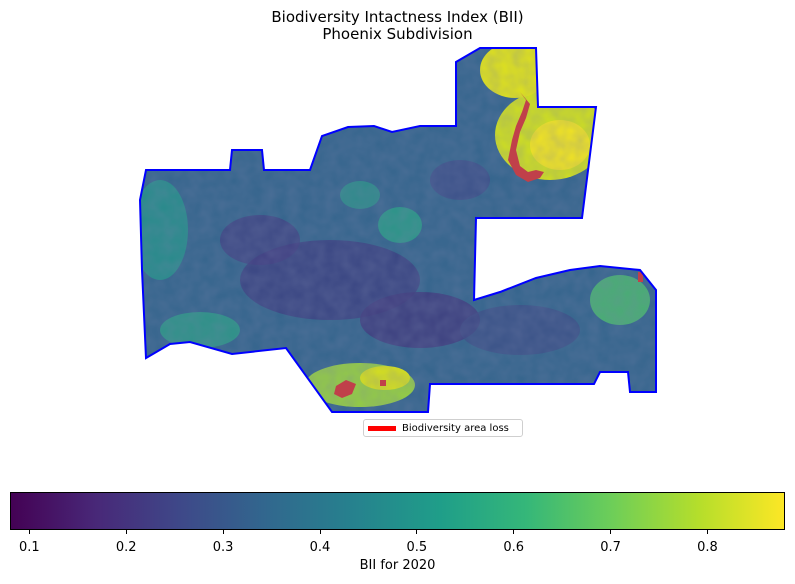 The width and height of the screenshot is (795, 584). I want to click on map-title-line2: Phoenix Subdivision, so click(397, 34).